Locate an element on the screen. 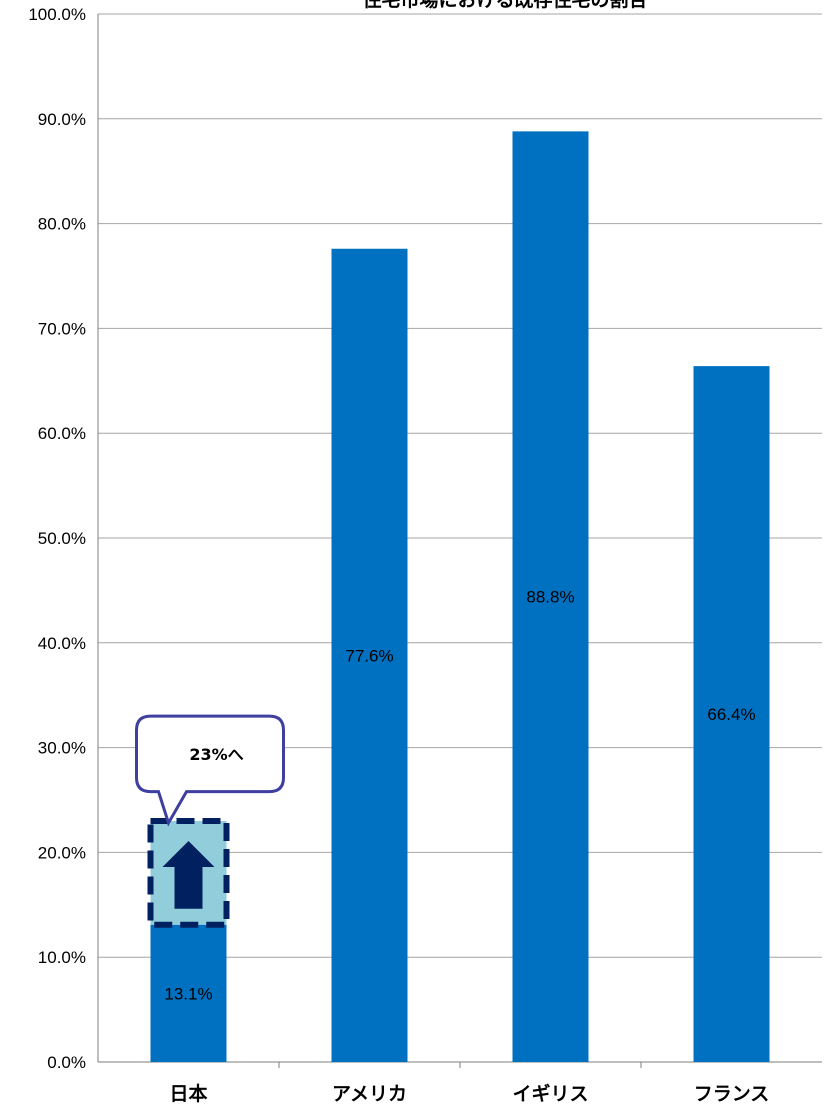  bar-value-label: 88.8% is located at coordinates (550, 597).